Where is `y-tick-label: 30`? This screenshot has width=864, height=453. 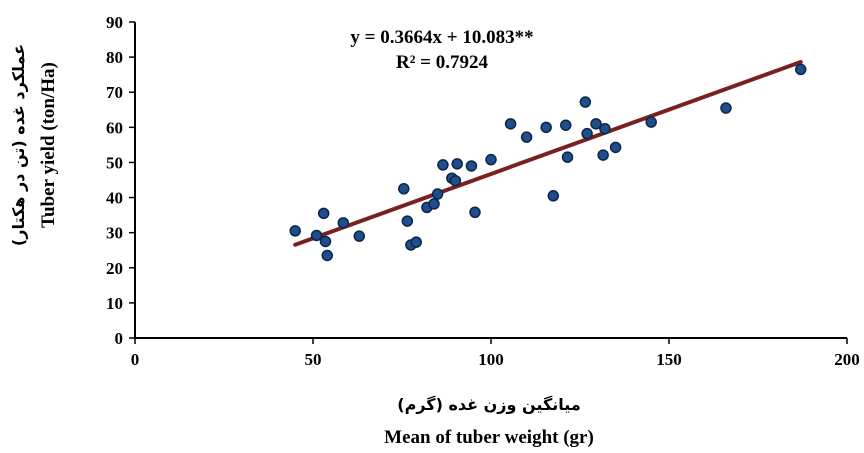 y-tick-label: 30 is located at coordinates (114, 233).